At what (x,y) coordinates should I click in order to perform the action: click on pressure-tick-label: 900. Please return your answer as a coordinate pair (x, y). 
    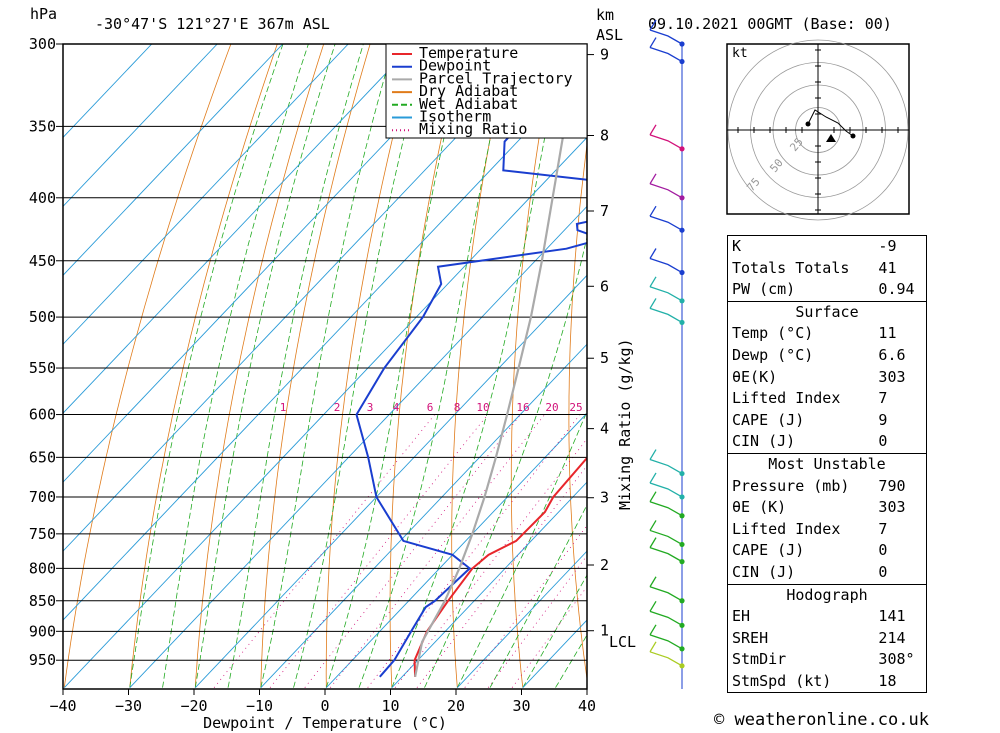
    Looking at the image, I should click on (42, 631).